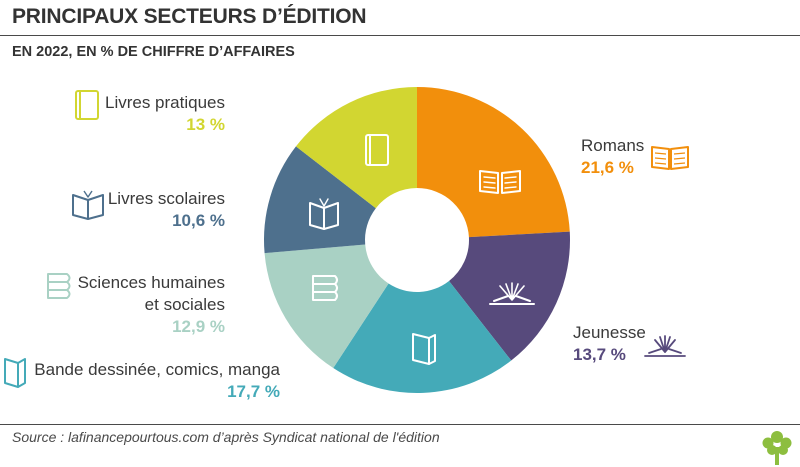  Describe the element at coordinates (189, 16) in the screenshot. I see `page-title: PRINCIPAUX SECTEURS D’ÉDITION` at that location.